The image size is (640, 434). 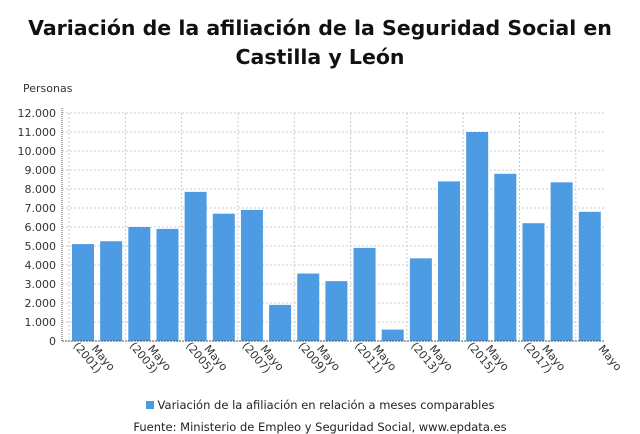 I want to click on y-tick-label: 3.000, so click(x=41, y=284).